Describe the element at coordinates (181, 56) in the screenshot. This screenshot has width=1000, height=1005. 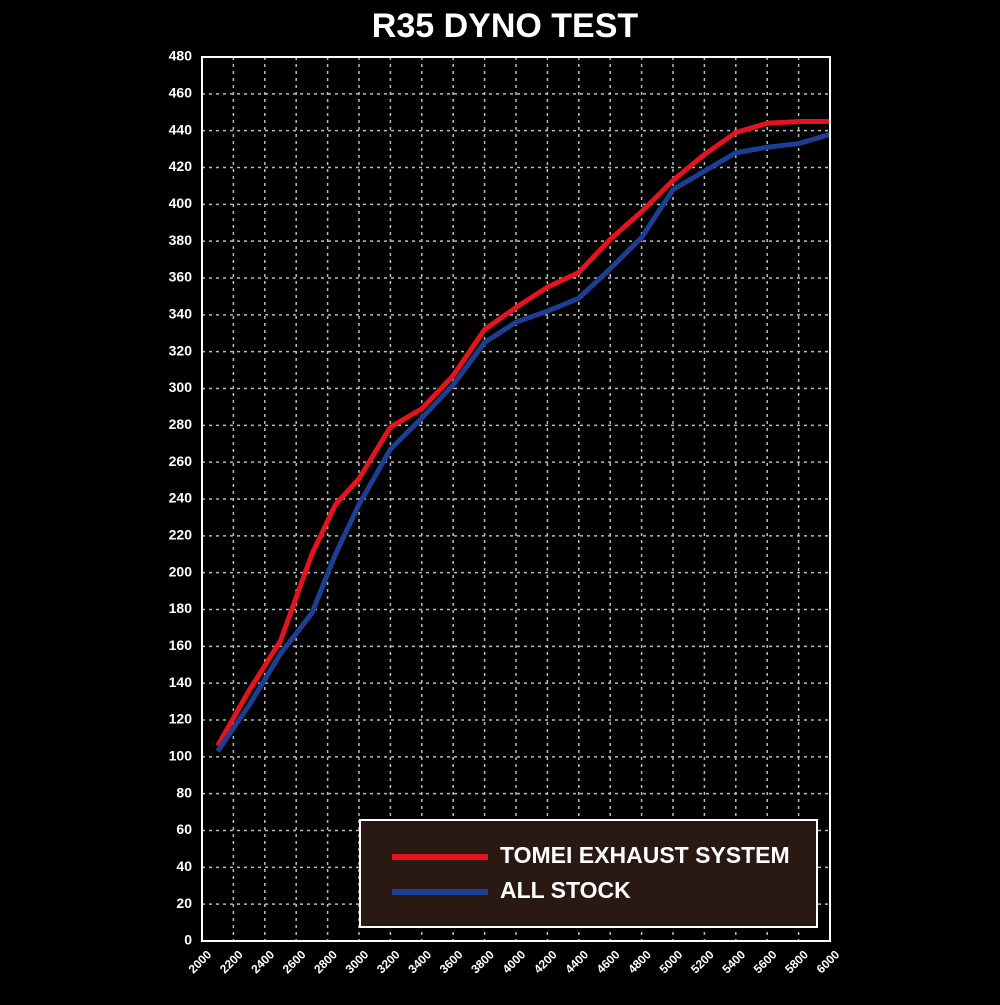
I see `y-tick-label: 480` at that location.